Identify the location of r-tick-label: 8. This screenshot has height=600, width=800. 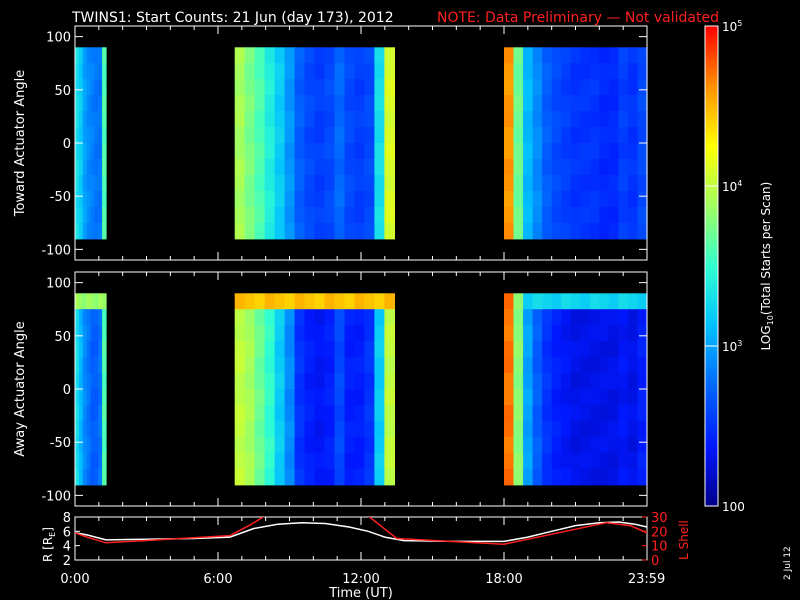
(67, 518).